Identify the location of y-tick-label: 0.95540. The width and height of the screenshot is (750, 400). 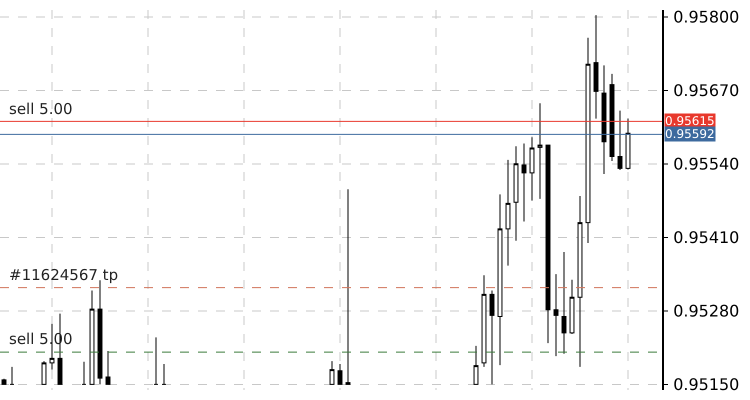
(706, 164).